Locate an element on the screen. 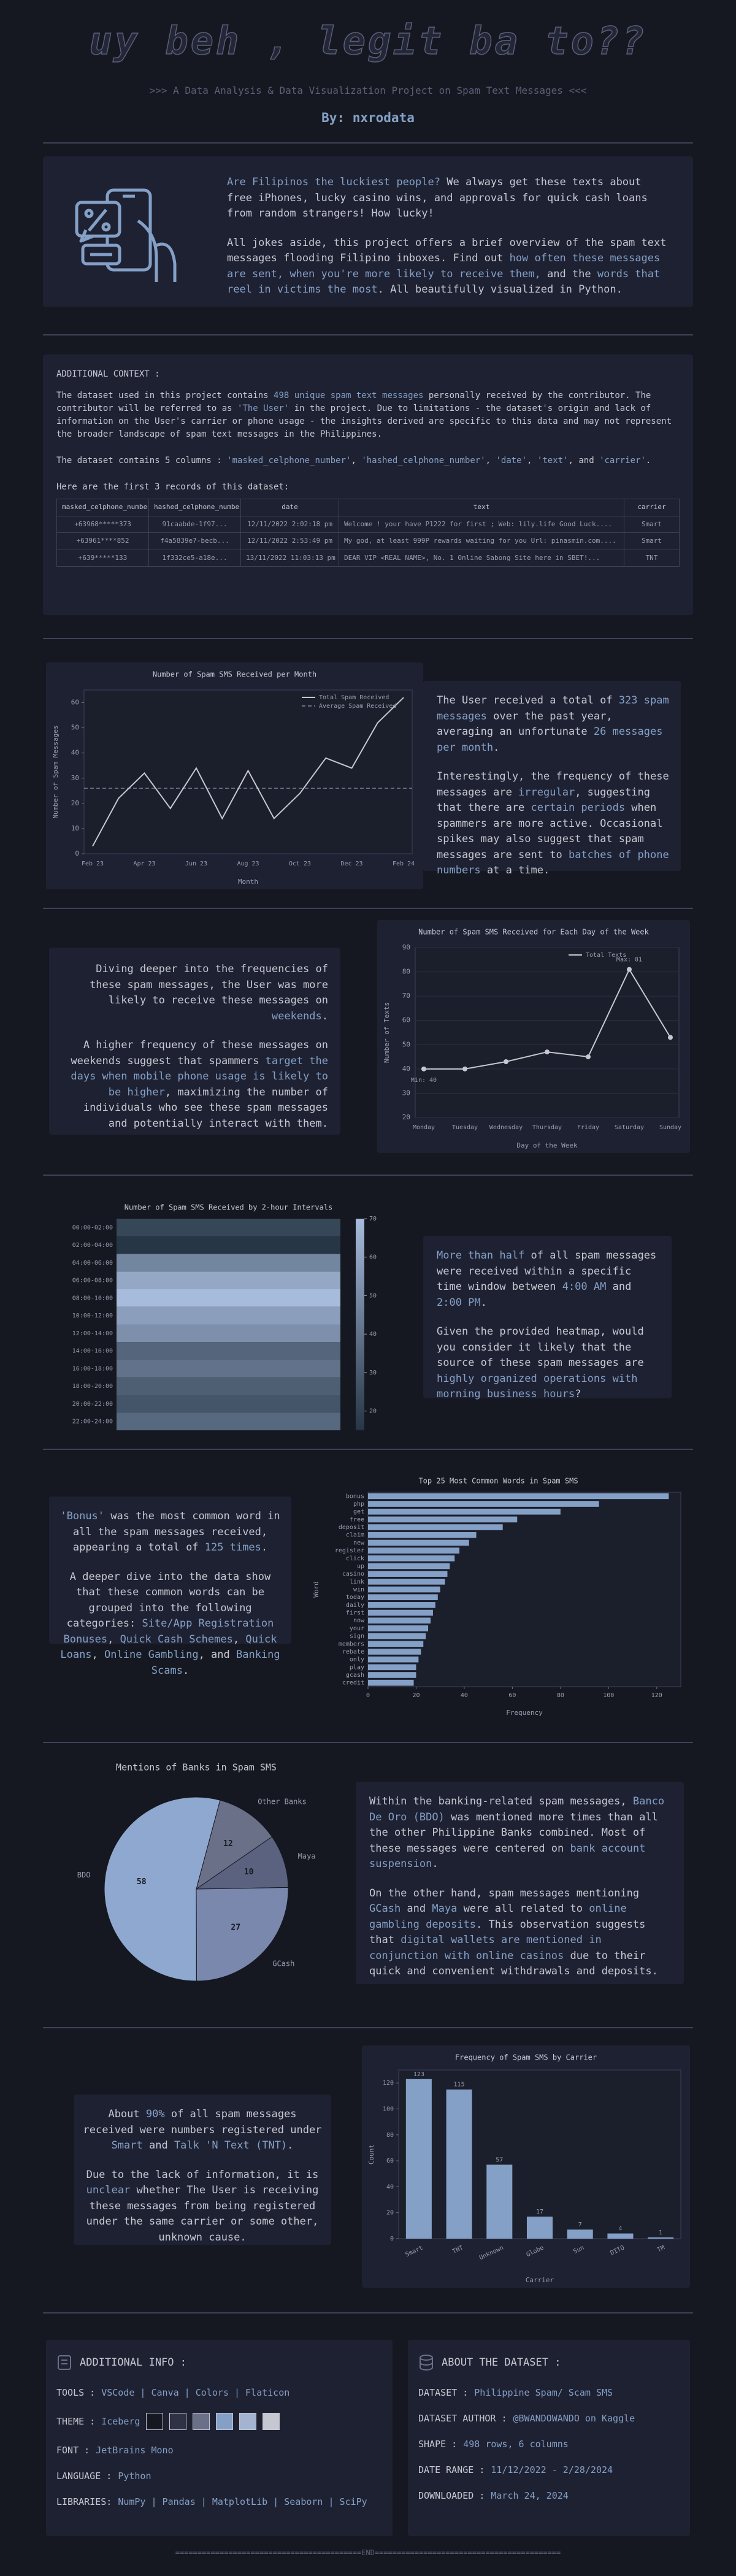 The image size is (736, 2576). text: , suggesting that there are is located at coordinates (544, 800).